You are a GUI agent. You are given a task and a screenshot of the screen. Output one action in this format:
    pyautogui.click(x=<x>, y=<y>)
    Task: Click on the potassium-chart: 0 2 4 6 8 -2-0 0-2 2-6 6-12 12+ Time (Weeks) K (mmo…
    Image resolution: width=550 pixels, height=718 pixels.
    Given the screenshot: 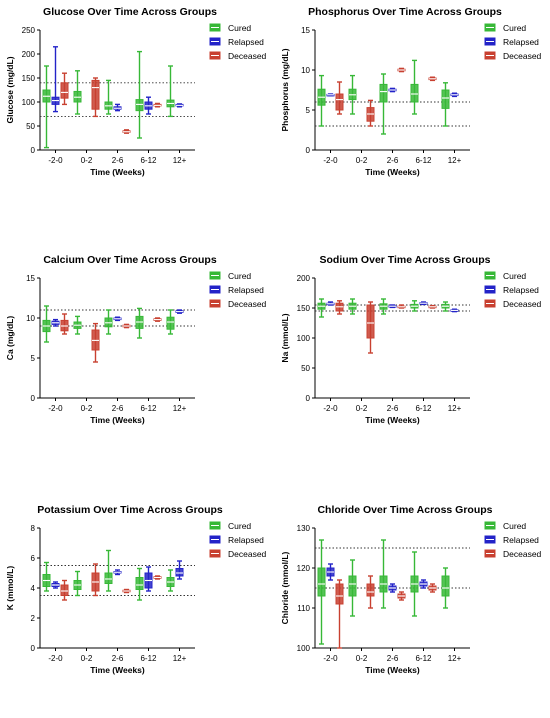 What is the action you would take?
    pyautogui.click(x=136, y=598)
    